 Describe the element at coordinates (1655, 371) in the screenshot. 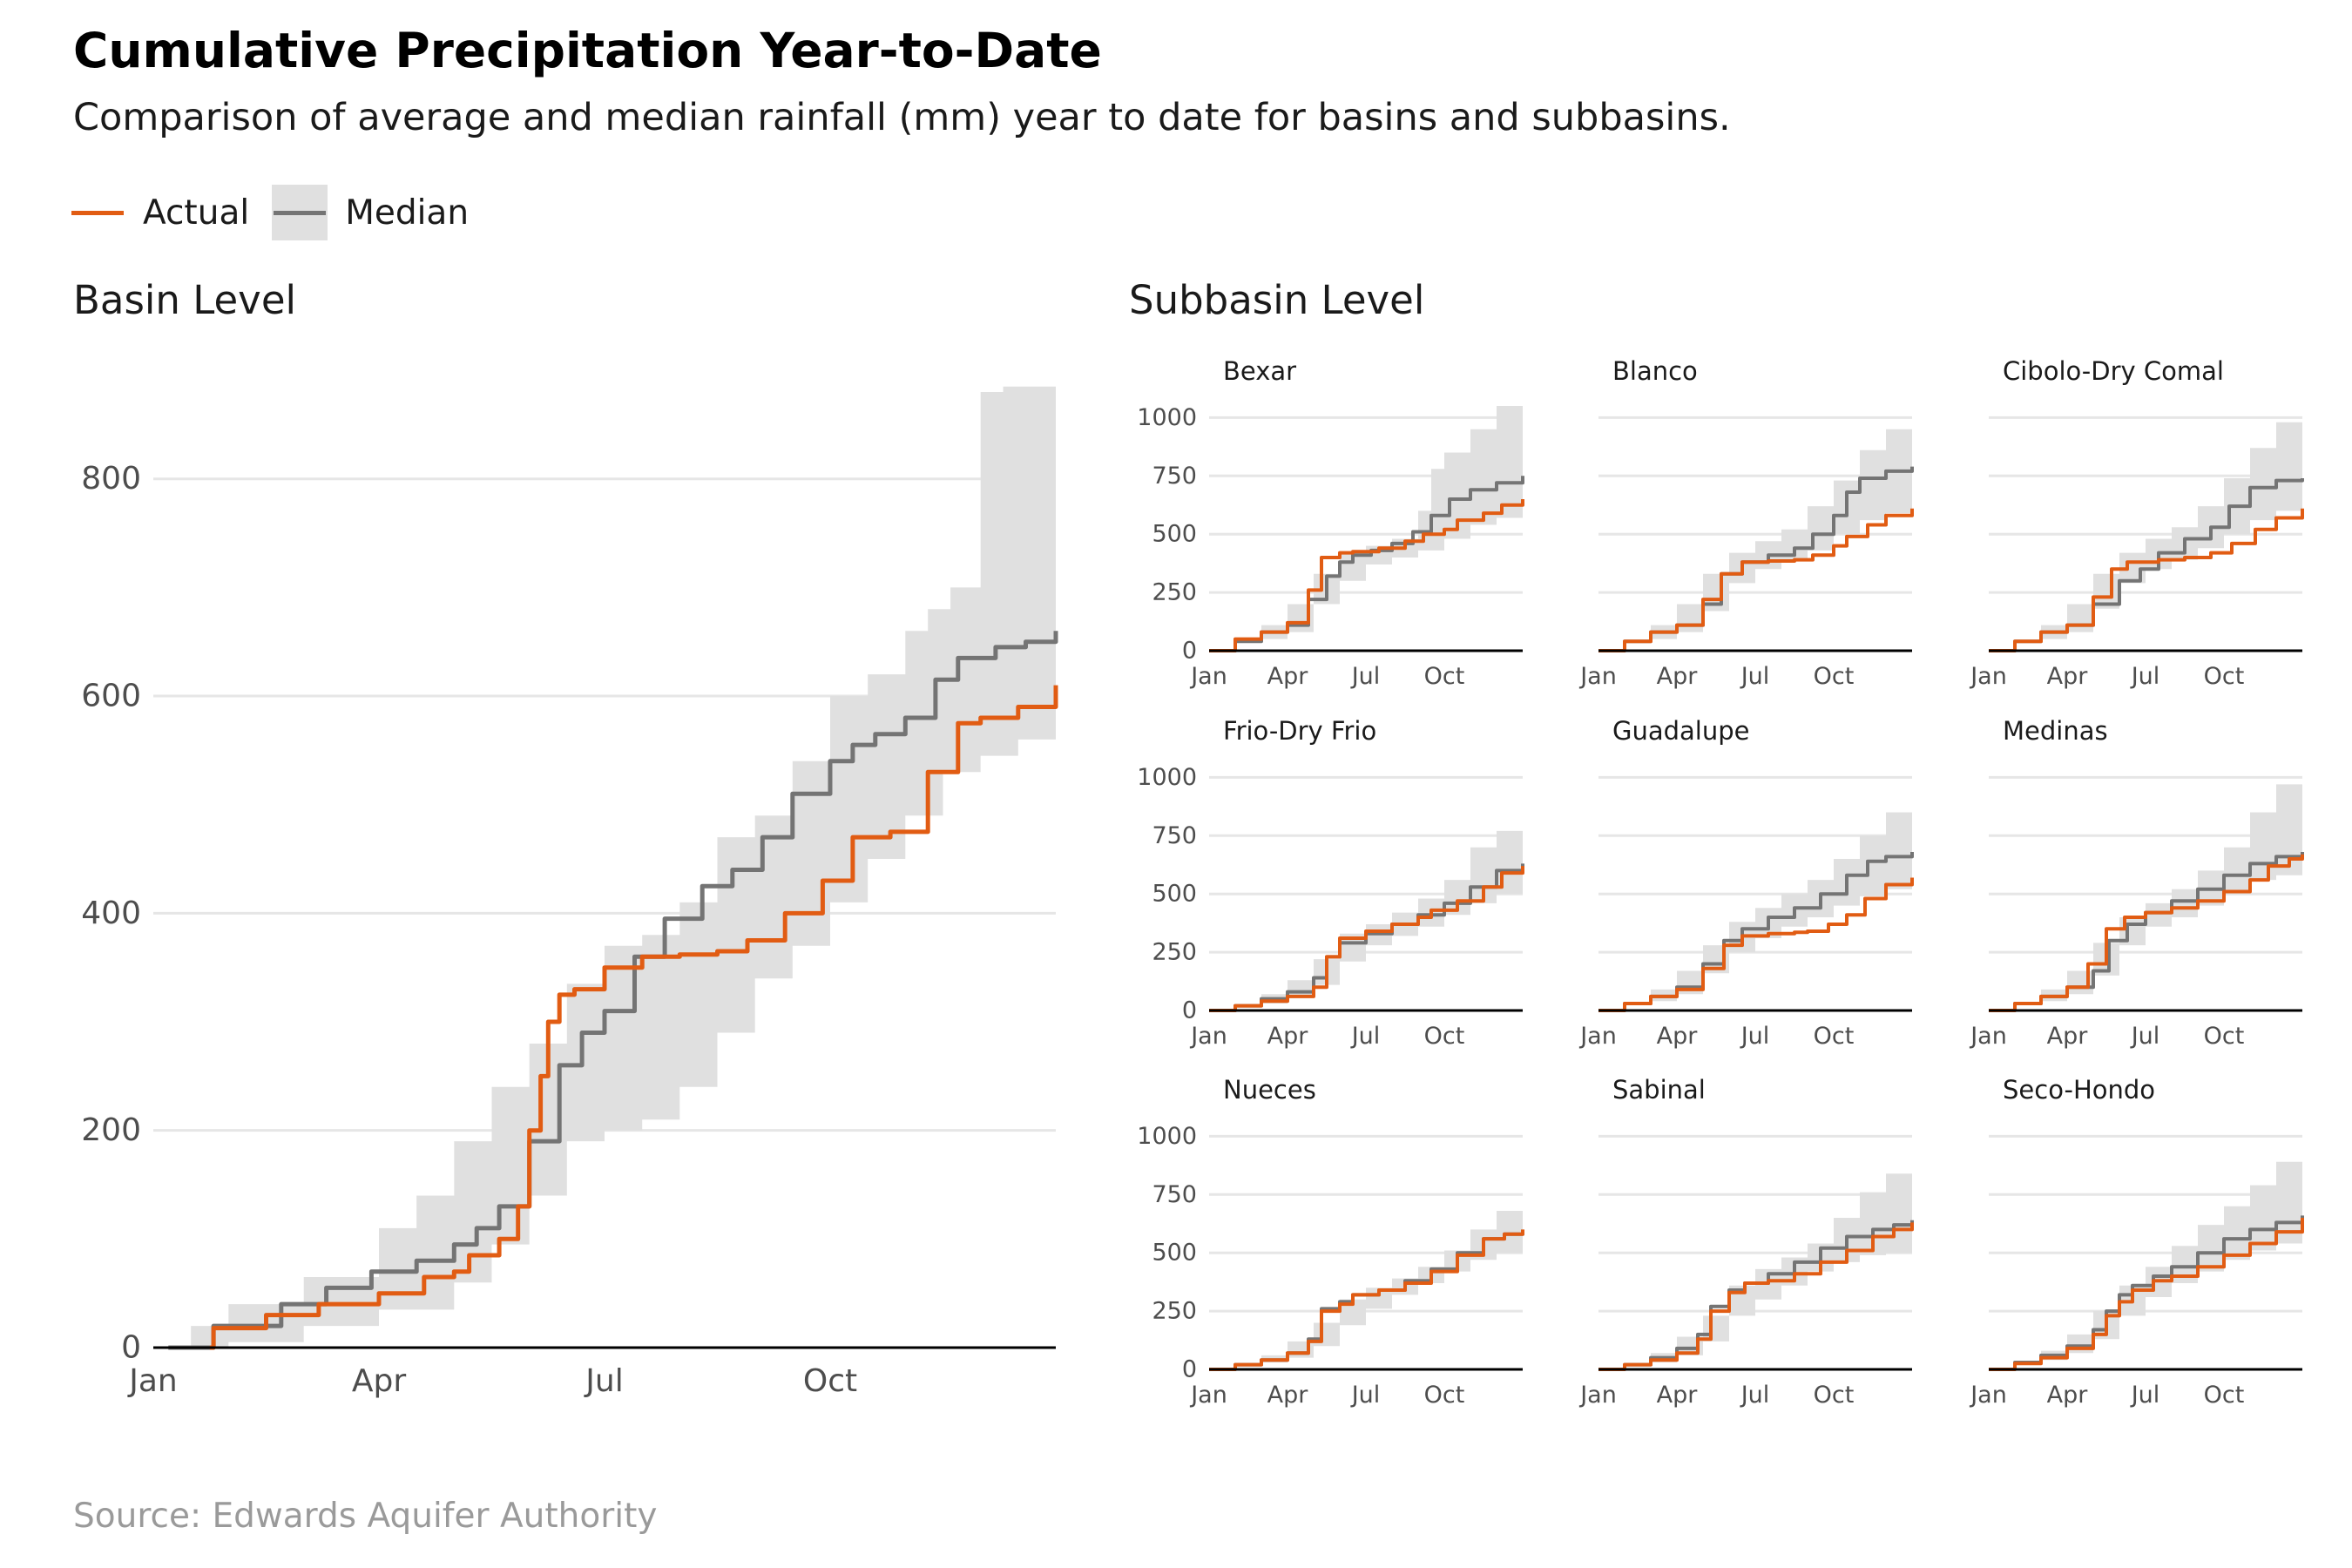

I see `panel-title: Blanco` at that location.